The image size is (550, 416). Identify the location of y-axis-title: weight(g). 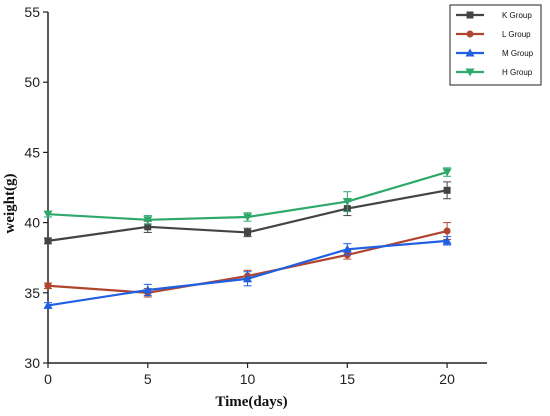
(10, 204).